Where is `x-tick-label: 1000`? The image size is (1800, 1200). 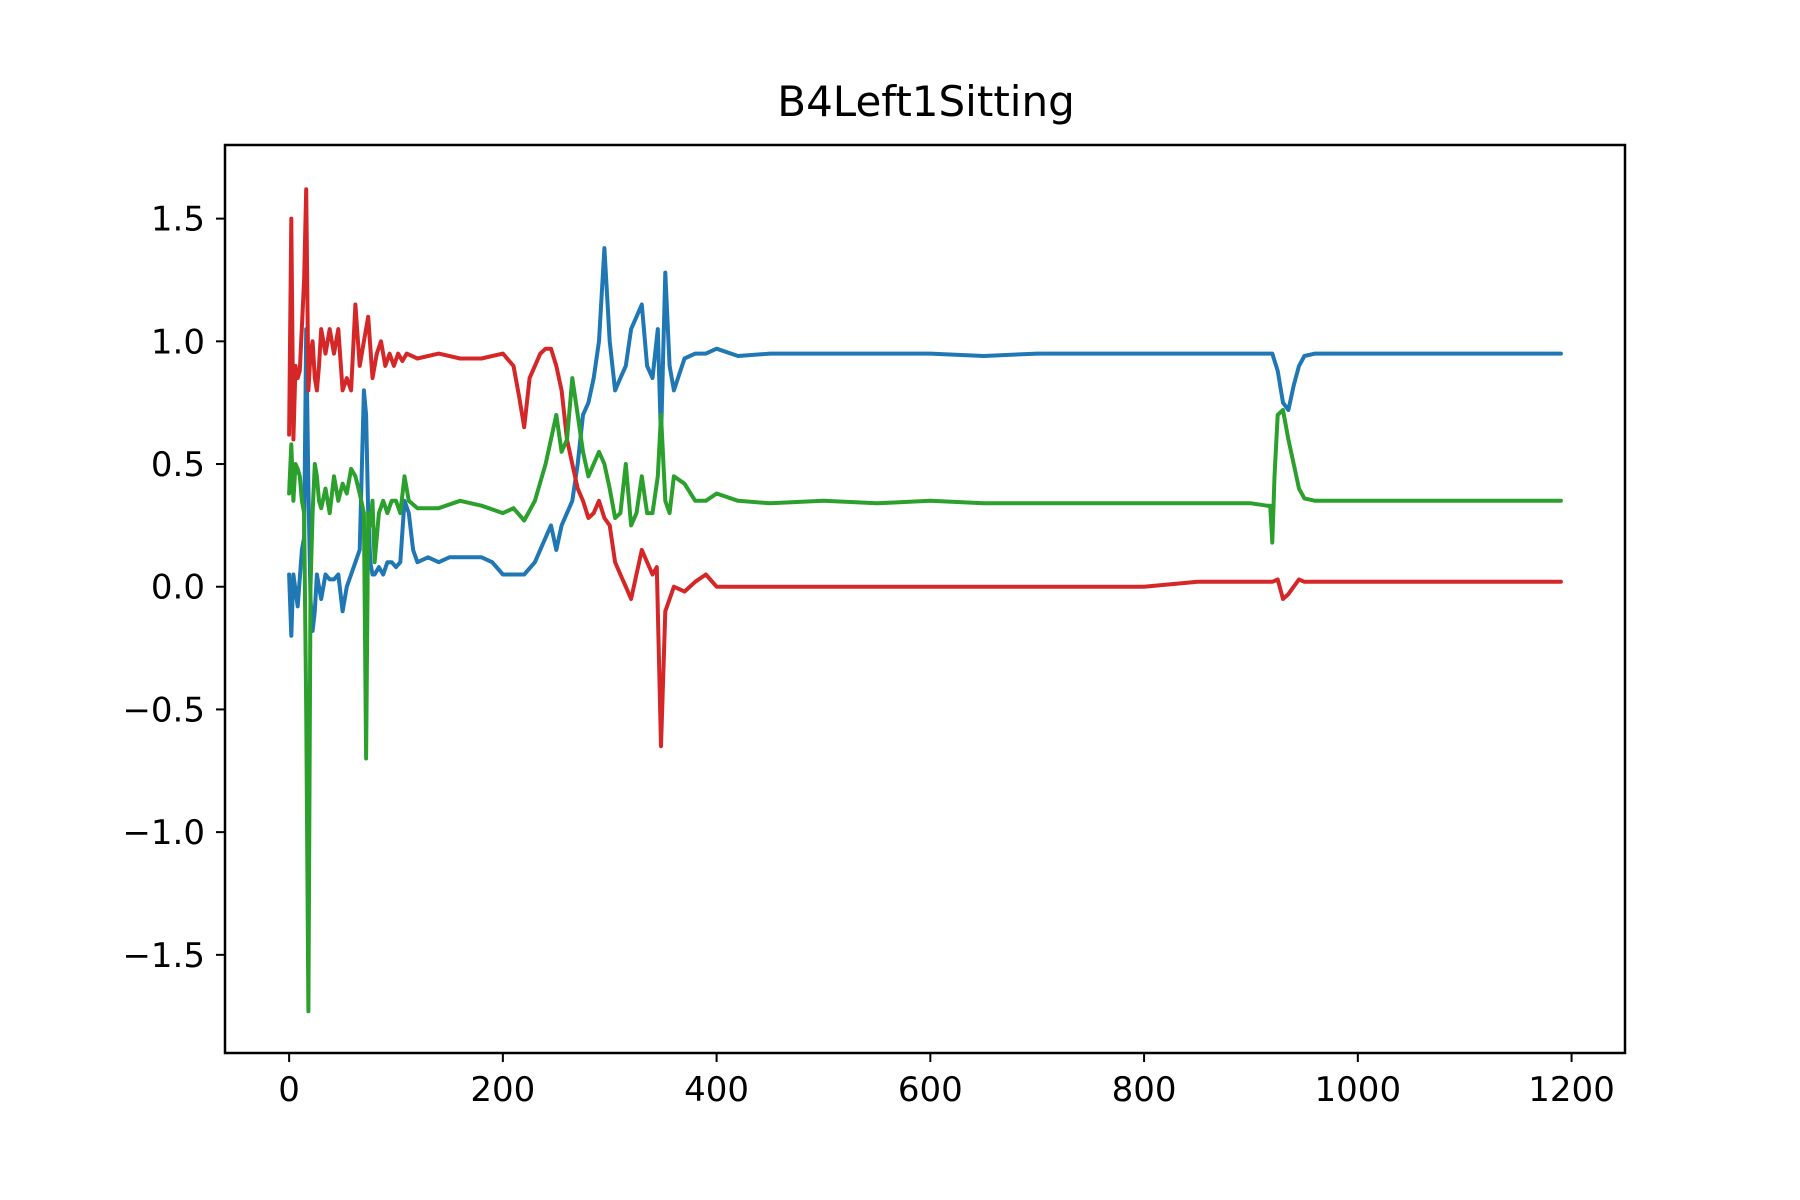 x-tick-label: 1000 is located at coordinates (1358, 1090).